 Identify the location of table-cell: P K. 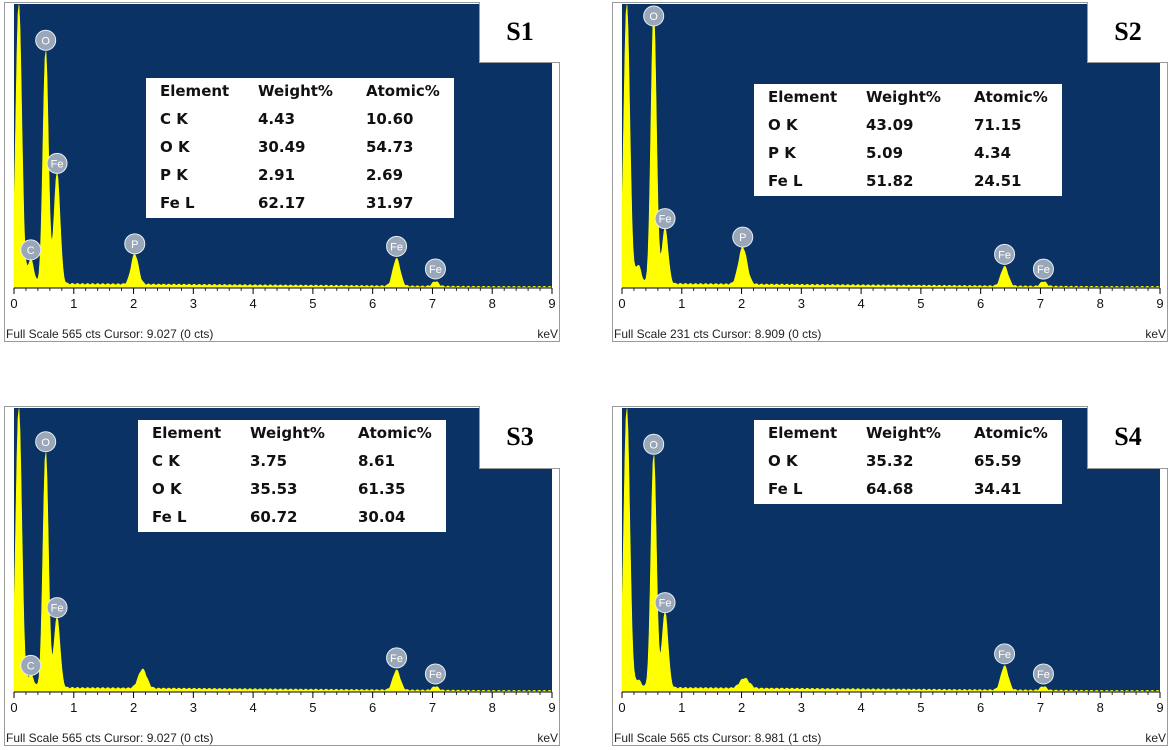
(174, 175).